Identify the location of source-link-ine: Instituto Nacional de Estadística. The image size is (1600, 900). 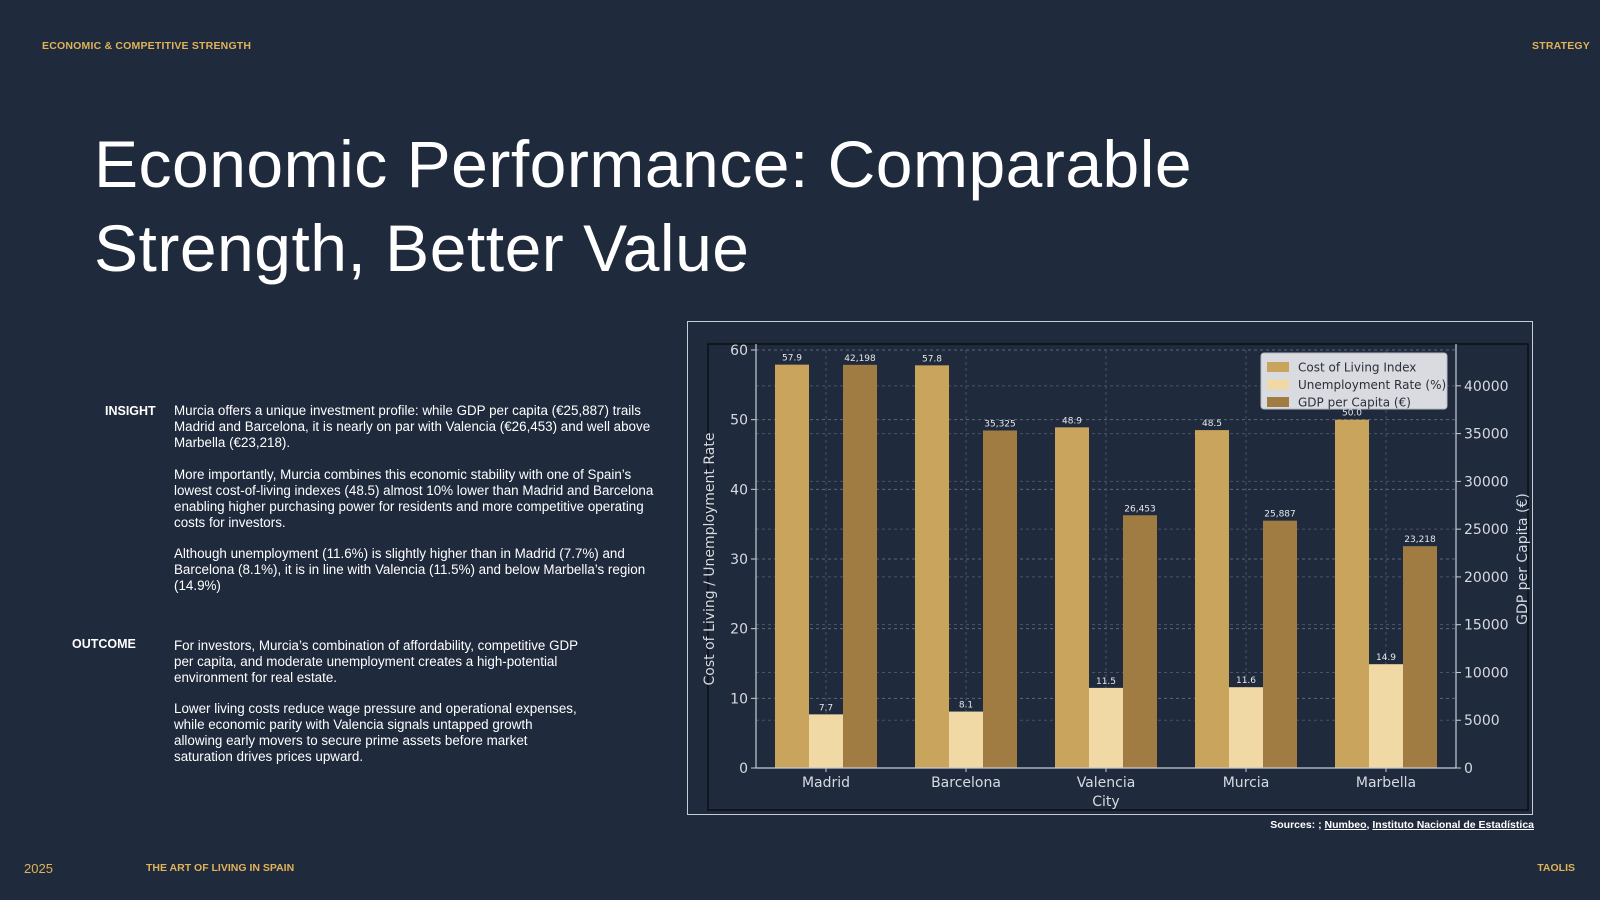
(1453, 825).